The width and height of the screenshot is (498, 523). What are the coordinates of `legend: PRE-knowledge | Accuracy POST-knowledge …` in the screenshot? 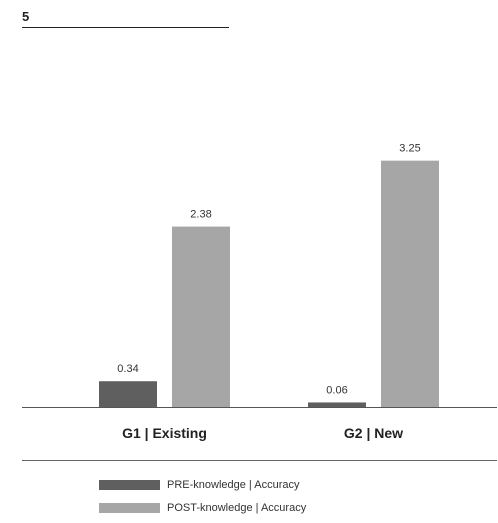 It's located at (202, 498).